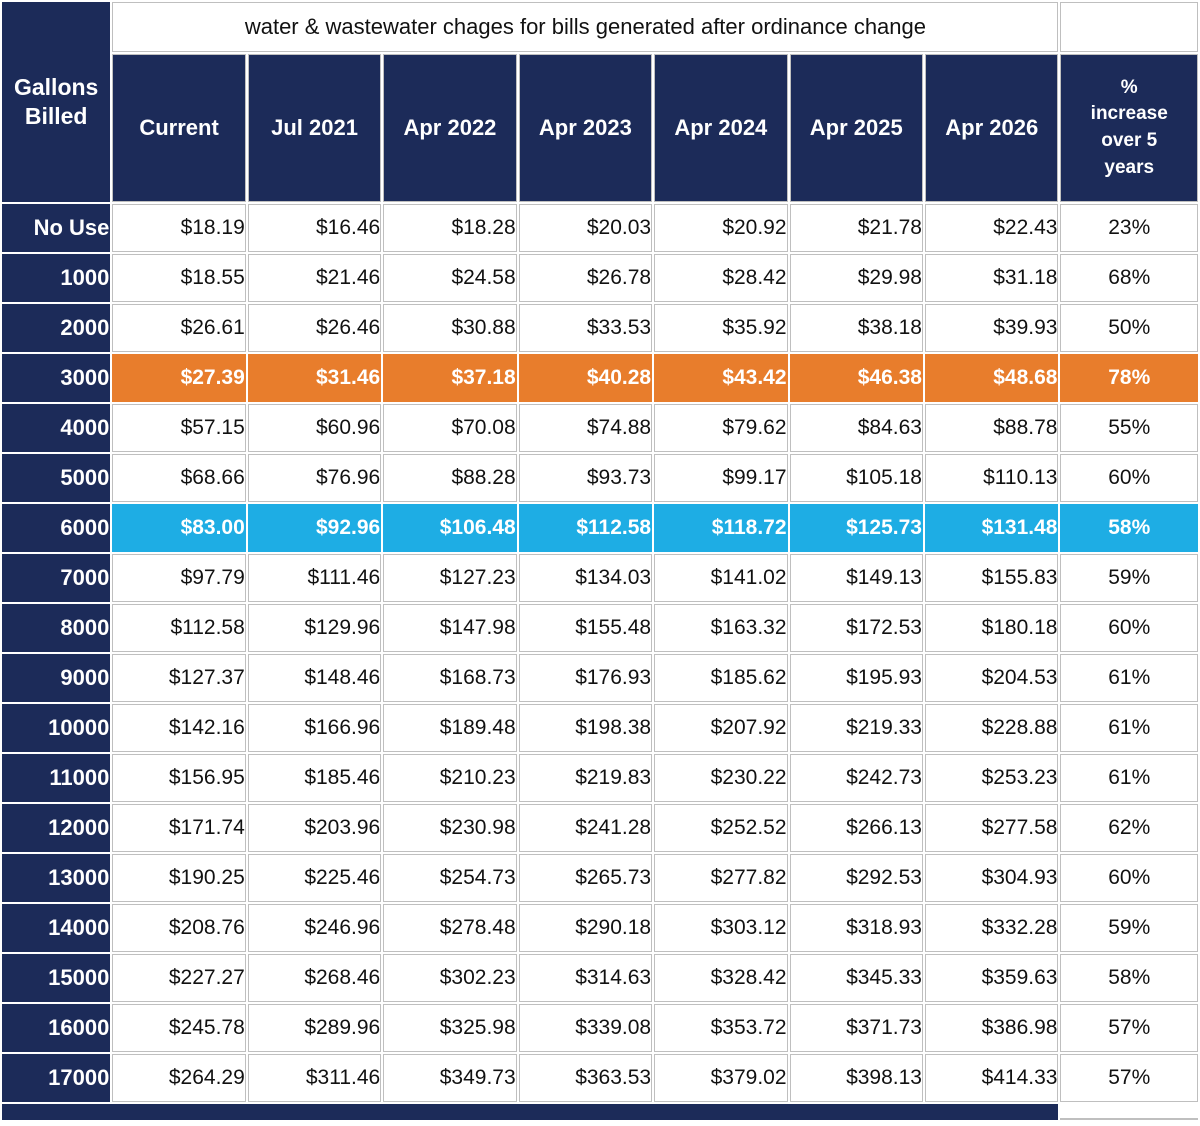 The width and height of the screenshot is (1200, 1126). What do you see at coordinates (721, 428) in the screenshot?
I see `charge-cell-apr-2024: $79.62` at bounding box center [721, 428].